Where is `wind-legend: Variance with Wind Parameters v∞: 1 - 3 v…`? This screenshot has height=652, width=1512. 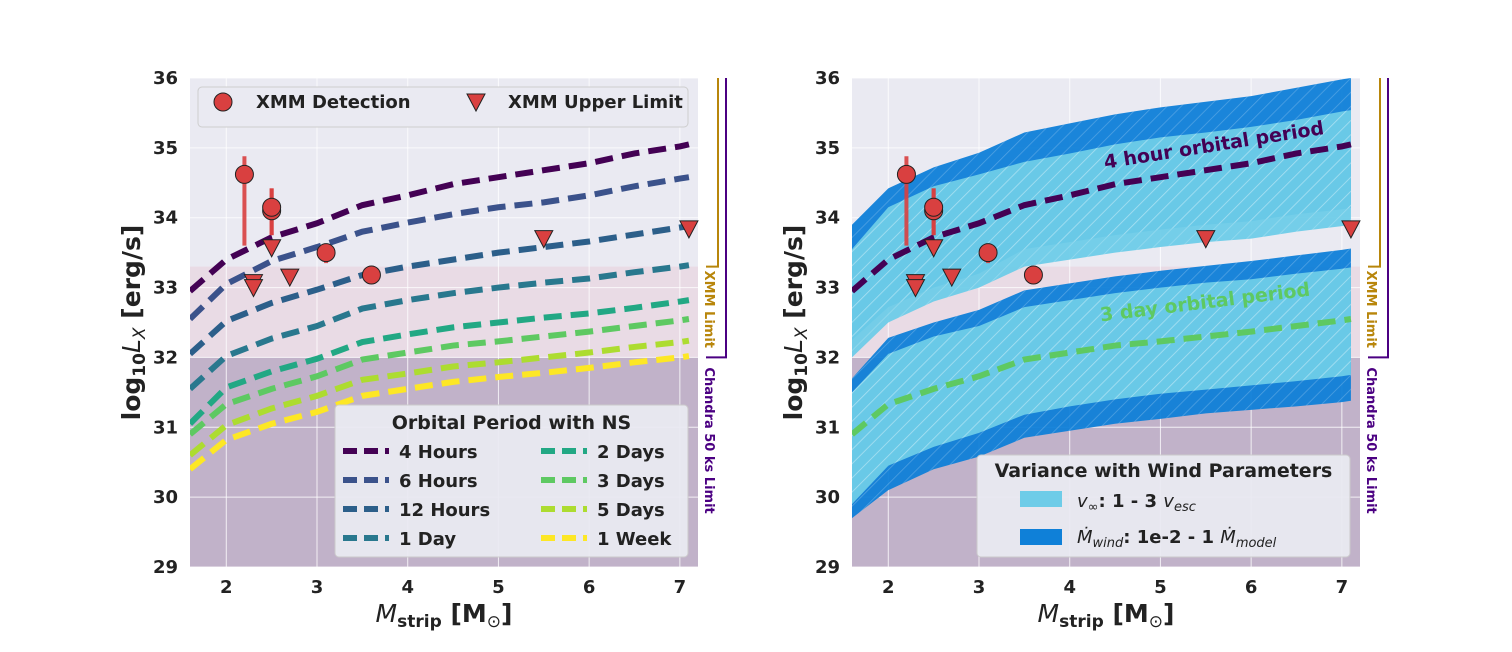
wind-legend: Variance with Wind Parameters v∞: 1 - 3 v… is located at coordinates (1163, 506).